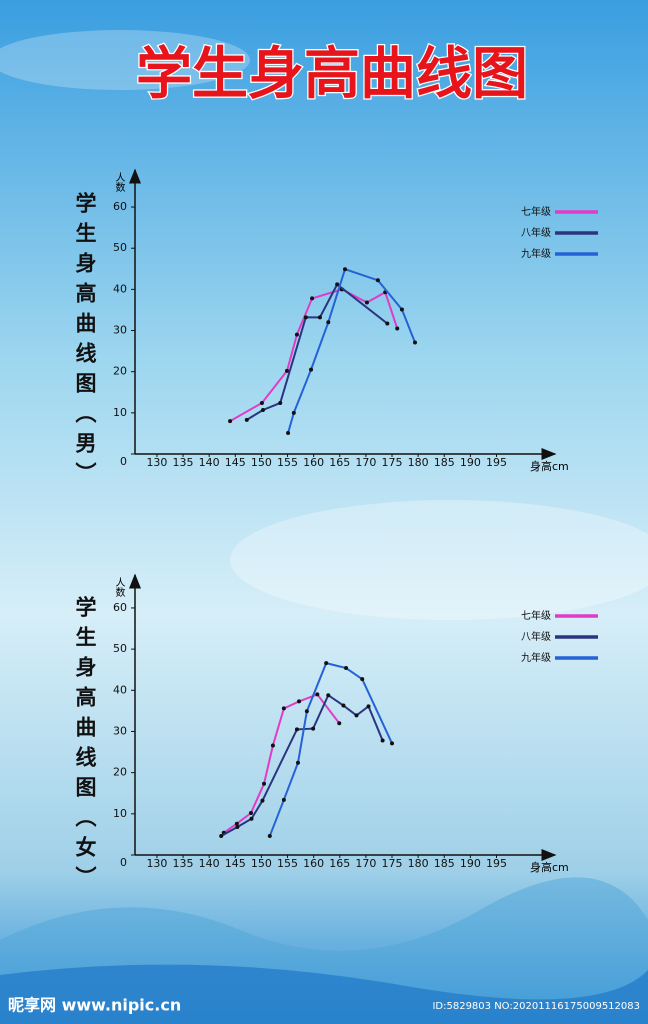 The height and width of the screenshot is (1024, 648). What do you see at coordinates (536, 1006) in the screenshot?
I see `watermark-id: ID:5829803 NO:20201116175009512083` at bounding box center [536, 1006].